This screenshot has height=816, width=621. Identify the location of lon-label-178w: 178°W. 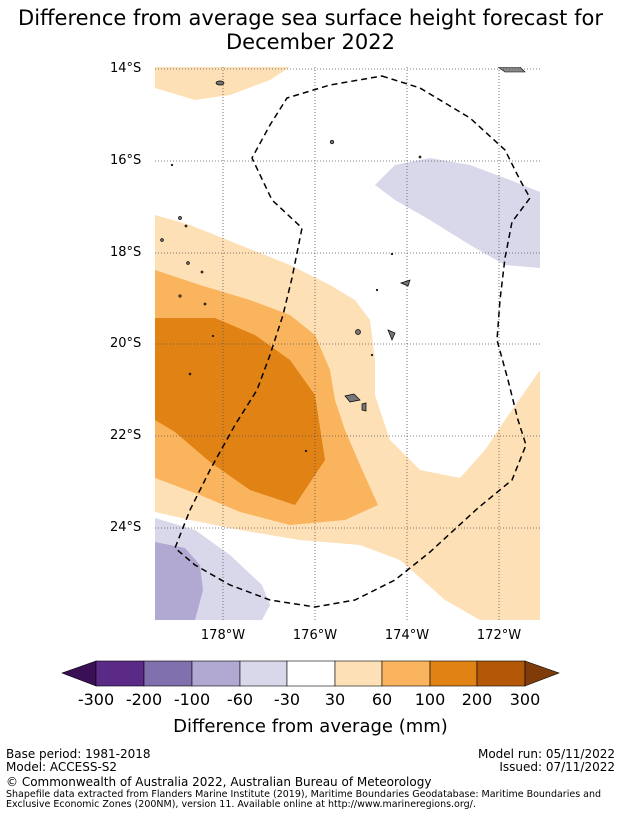
(223, 635).